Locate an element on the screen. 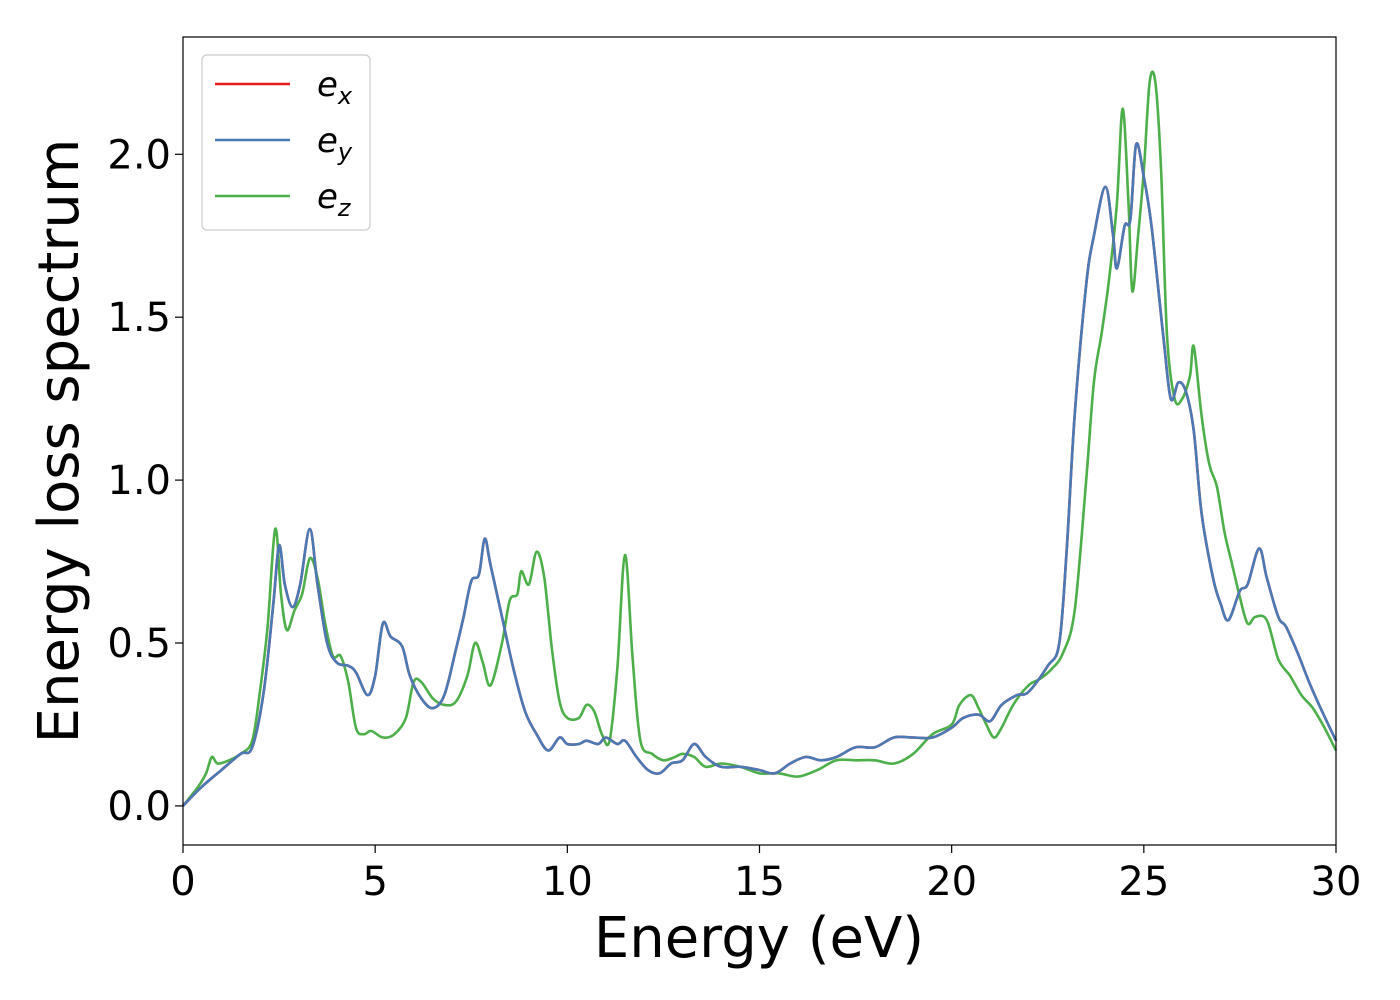 Image resolution: width=1400 pixels, height=1000 pixels. y-tick-label: 0.0 is located at coordinates (139, 807).